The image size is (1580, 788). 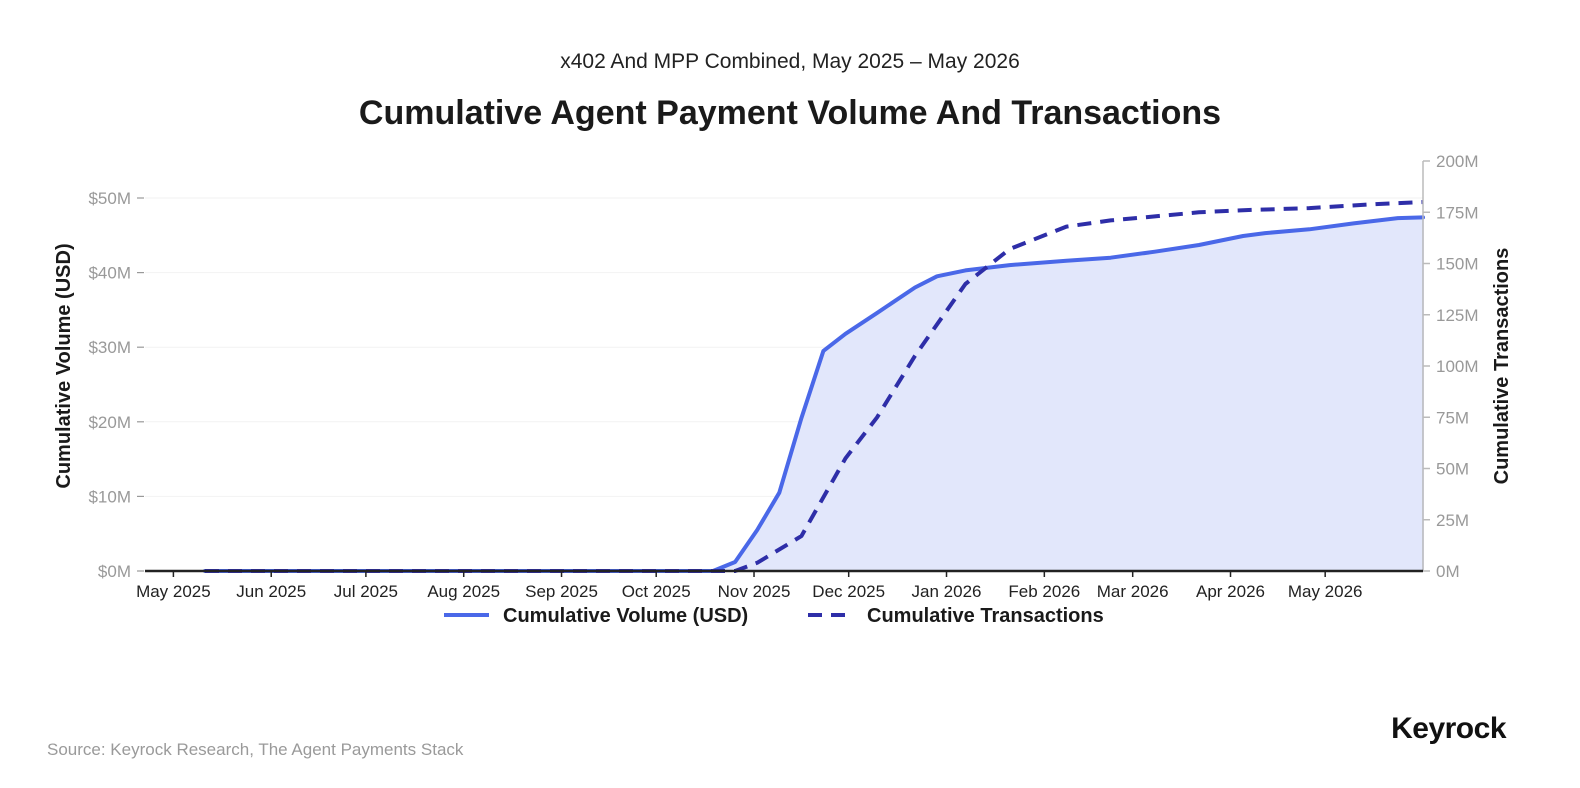 What do you see at coordinates (64, 365) in the screenshot?
I see `y-left-axis-title: Cumulative Volume (USD)` at bounding box center [64, 365].